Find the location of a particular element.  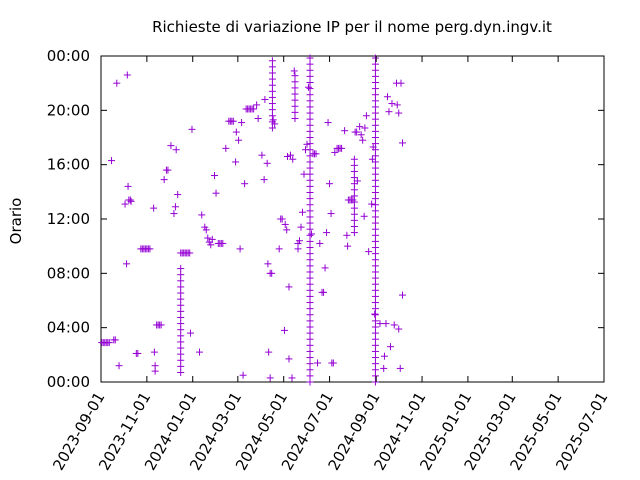

y-tick-label: 20:00 is located at coordinates (68, 110).